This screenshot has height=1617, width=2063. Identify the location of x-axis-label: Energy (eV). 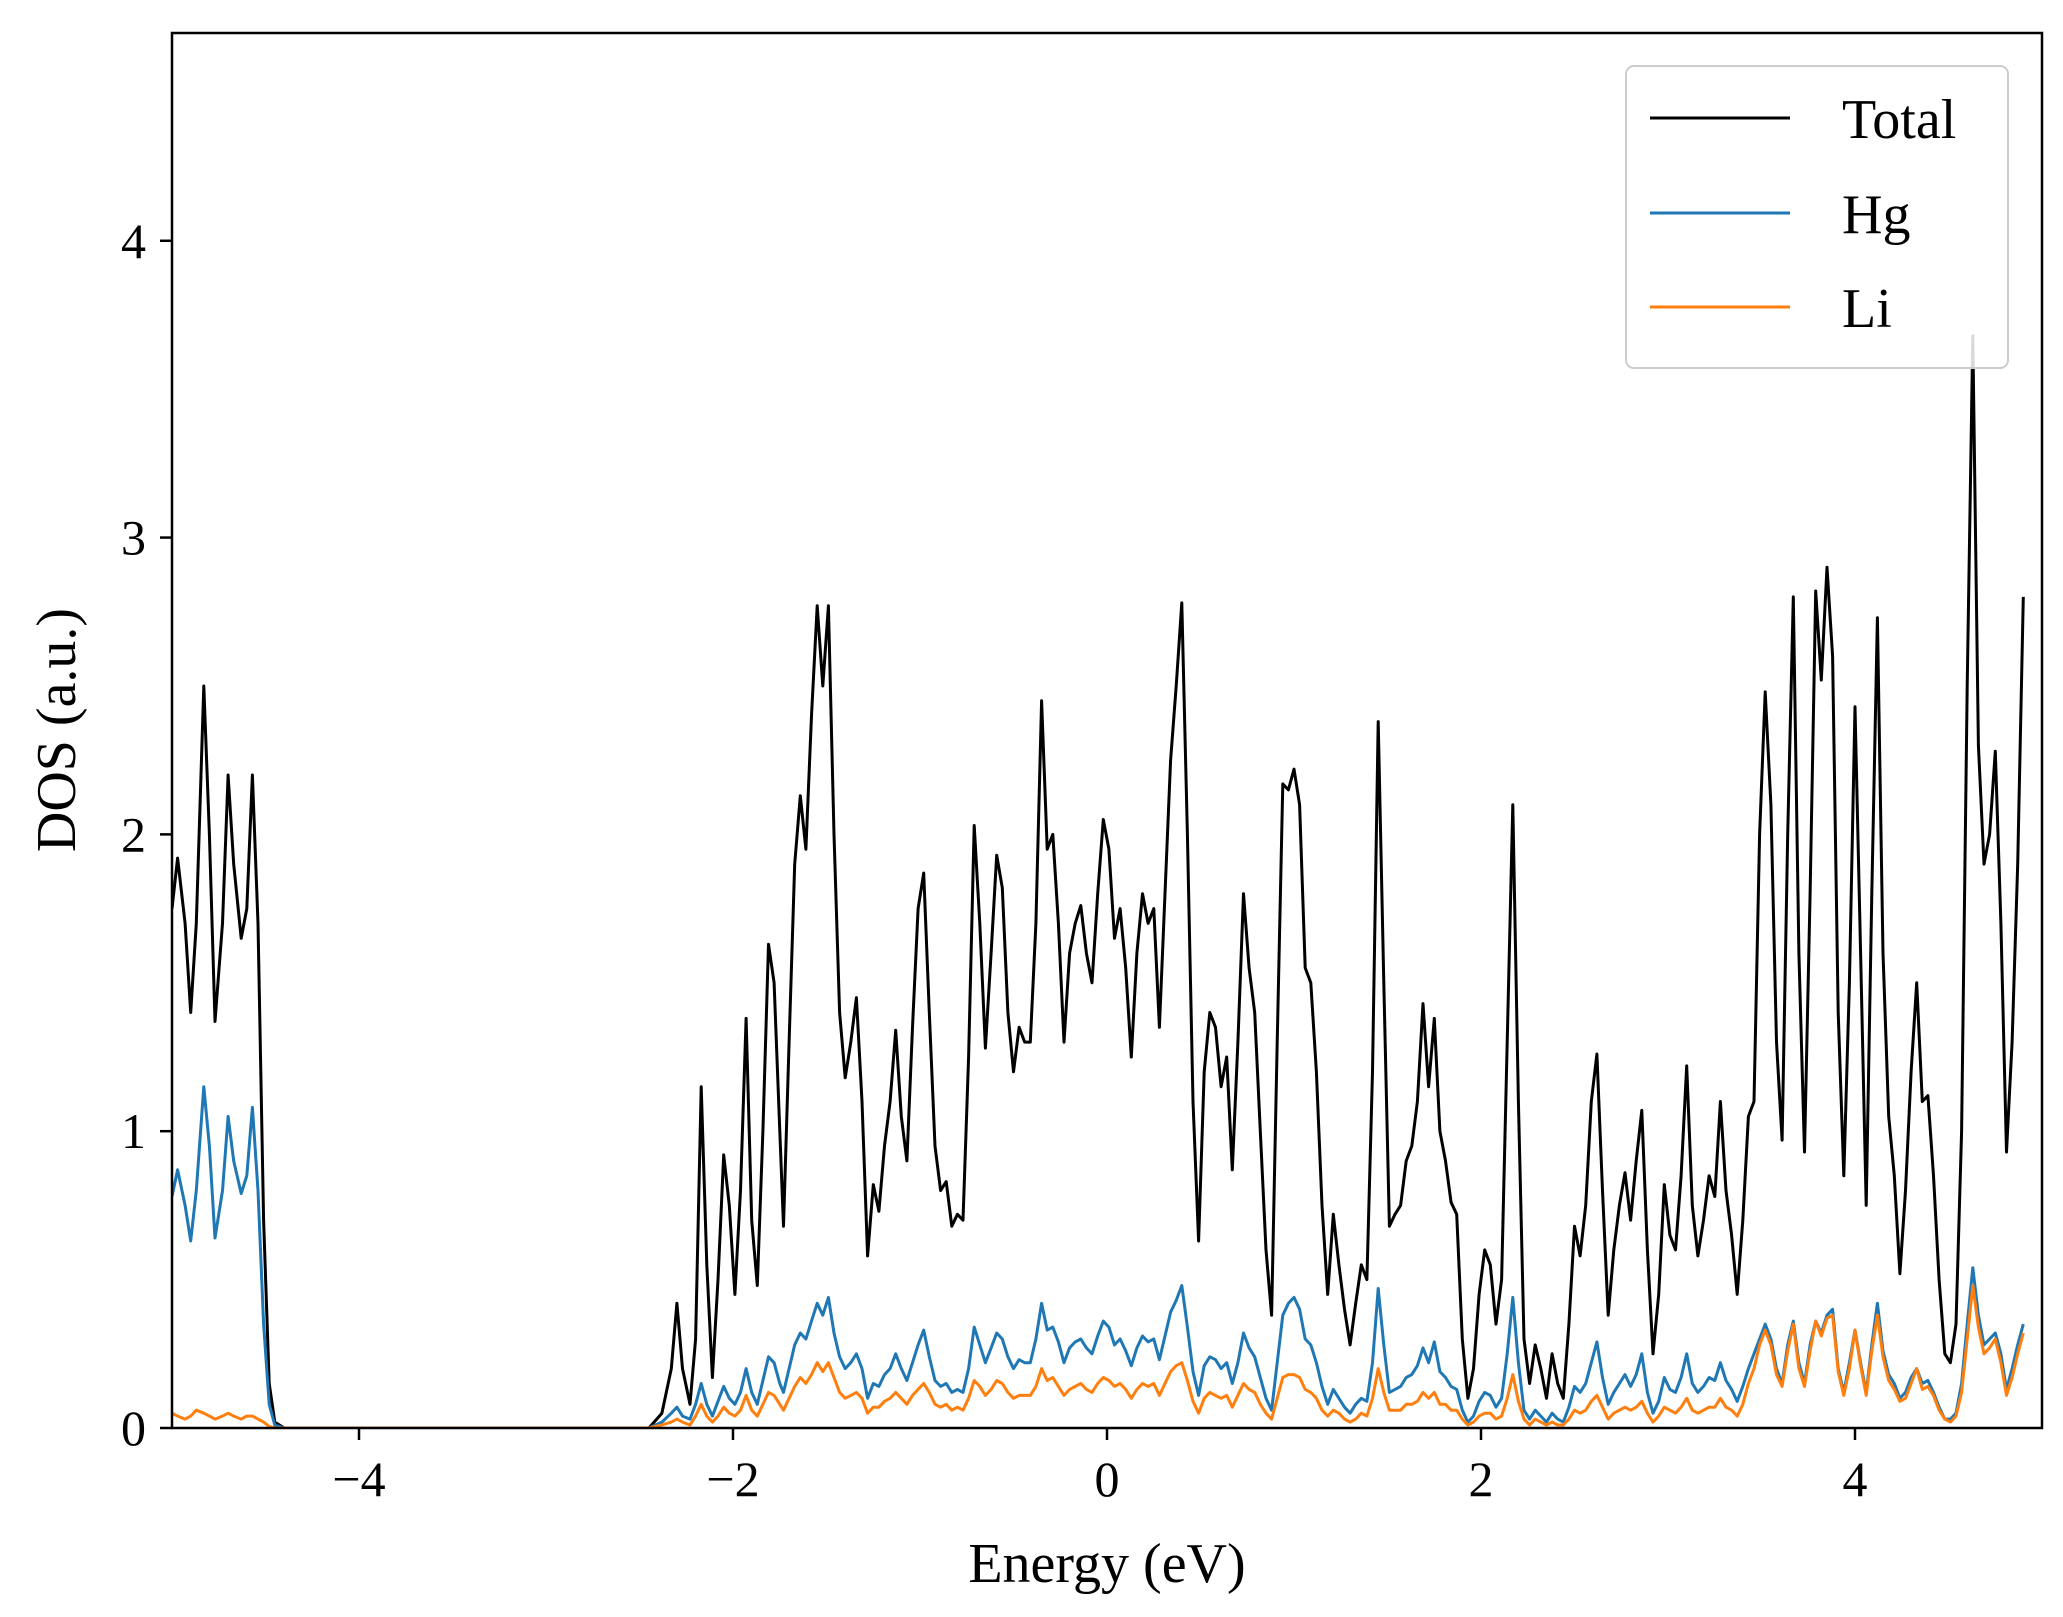
(1106, 1564).